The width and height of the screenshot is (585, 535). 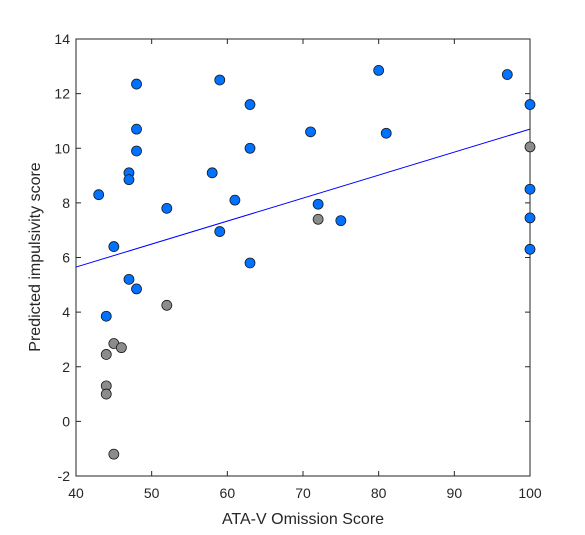 I want to click on y-tick-label: 12, so click(x=62, y=94).